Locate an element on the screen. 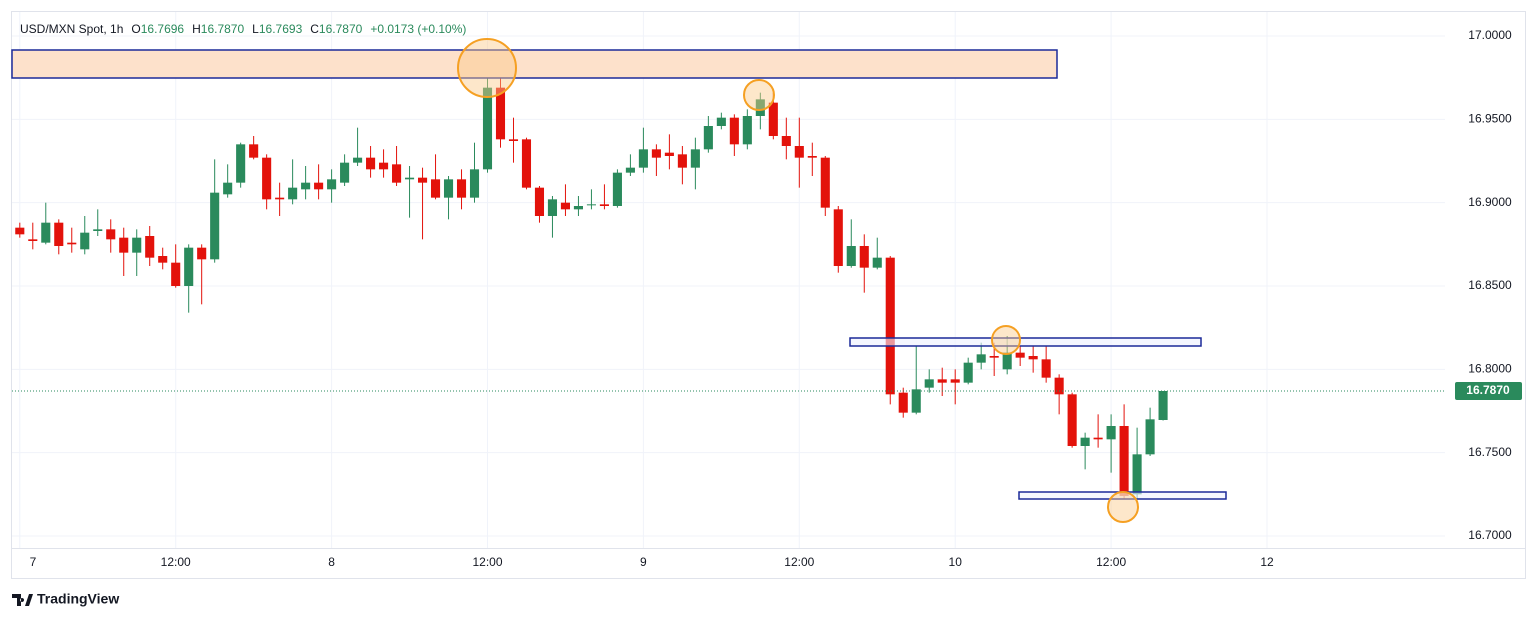  legend-key: C is located at coordinates (314, 29).